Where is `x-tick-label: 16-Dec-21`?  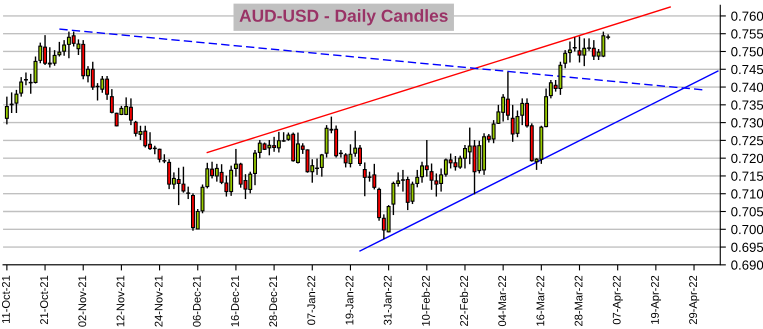 x-tick-label: 16-Dec-21 is located at coordinates (235, 301).